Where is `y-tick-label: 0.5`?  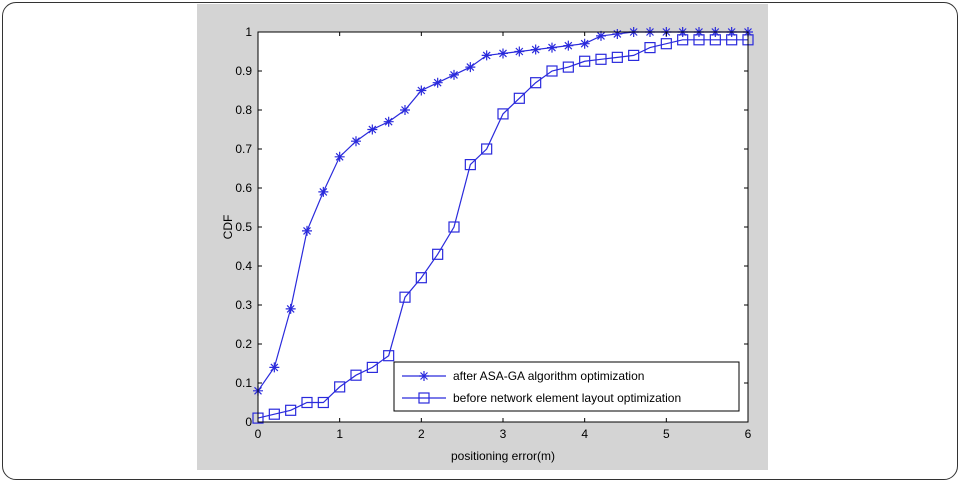 y-tick-label: 0.5 is located at coordinates (243, 227).